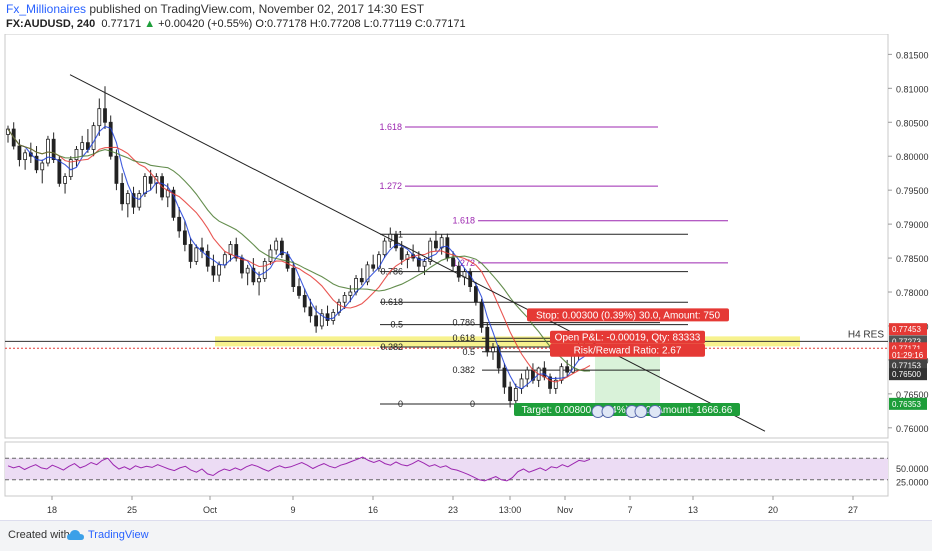 The height and width of the screenshot is (551, 932). I want to click on open-pnl-label: Open P&L: -0.00019, Qty: 83333, so click(628, 338).